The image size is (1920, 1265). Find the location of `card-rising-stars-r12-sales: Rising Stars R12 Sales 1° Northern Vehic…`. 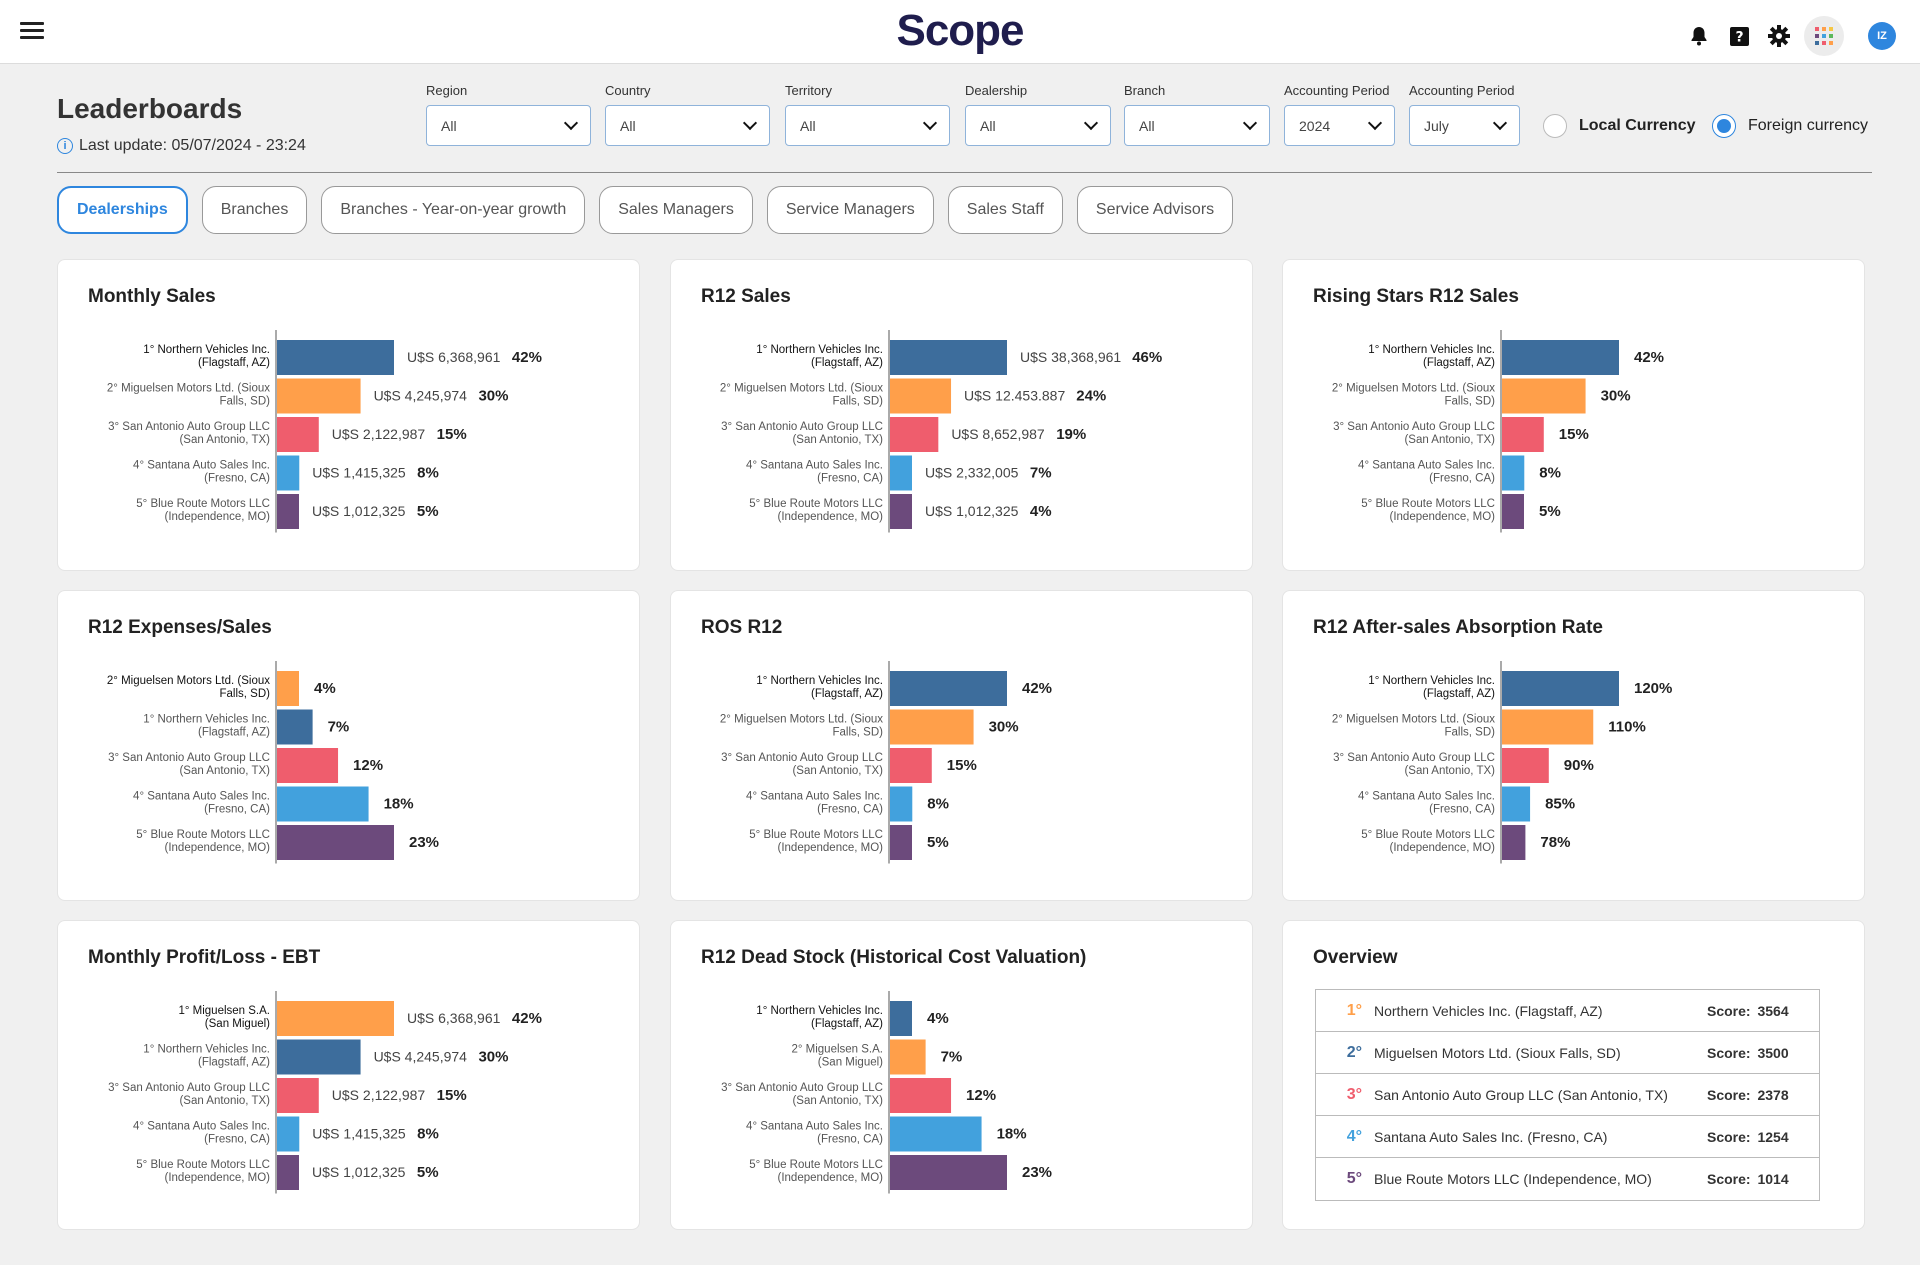

card-rising-stars-r12-sales: Rising Stars R12 Sales 1° Northern Vehic… is located at coordinates (1573, 415).